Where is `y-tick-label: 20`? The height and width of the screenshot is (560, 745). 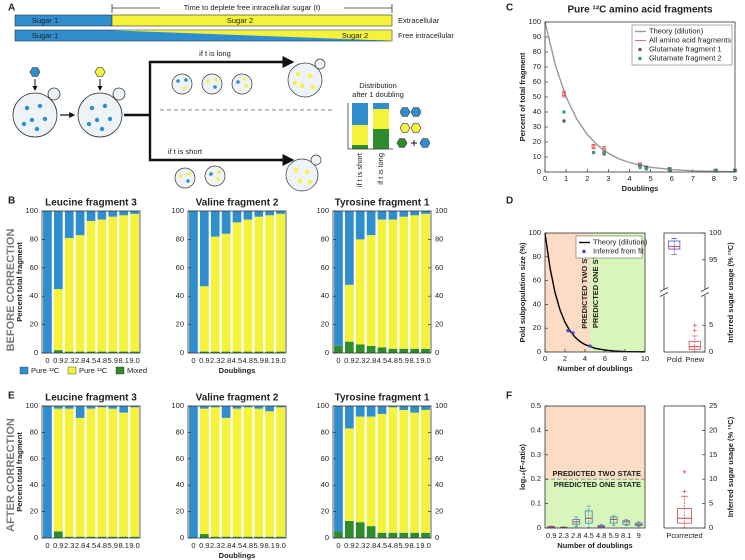
y-tick-label: 20 is located at coordinates (537, 327).